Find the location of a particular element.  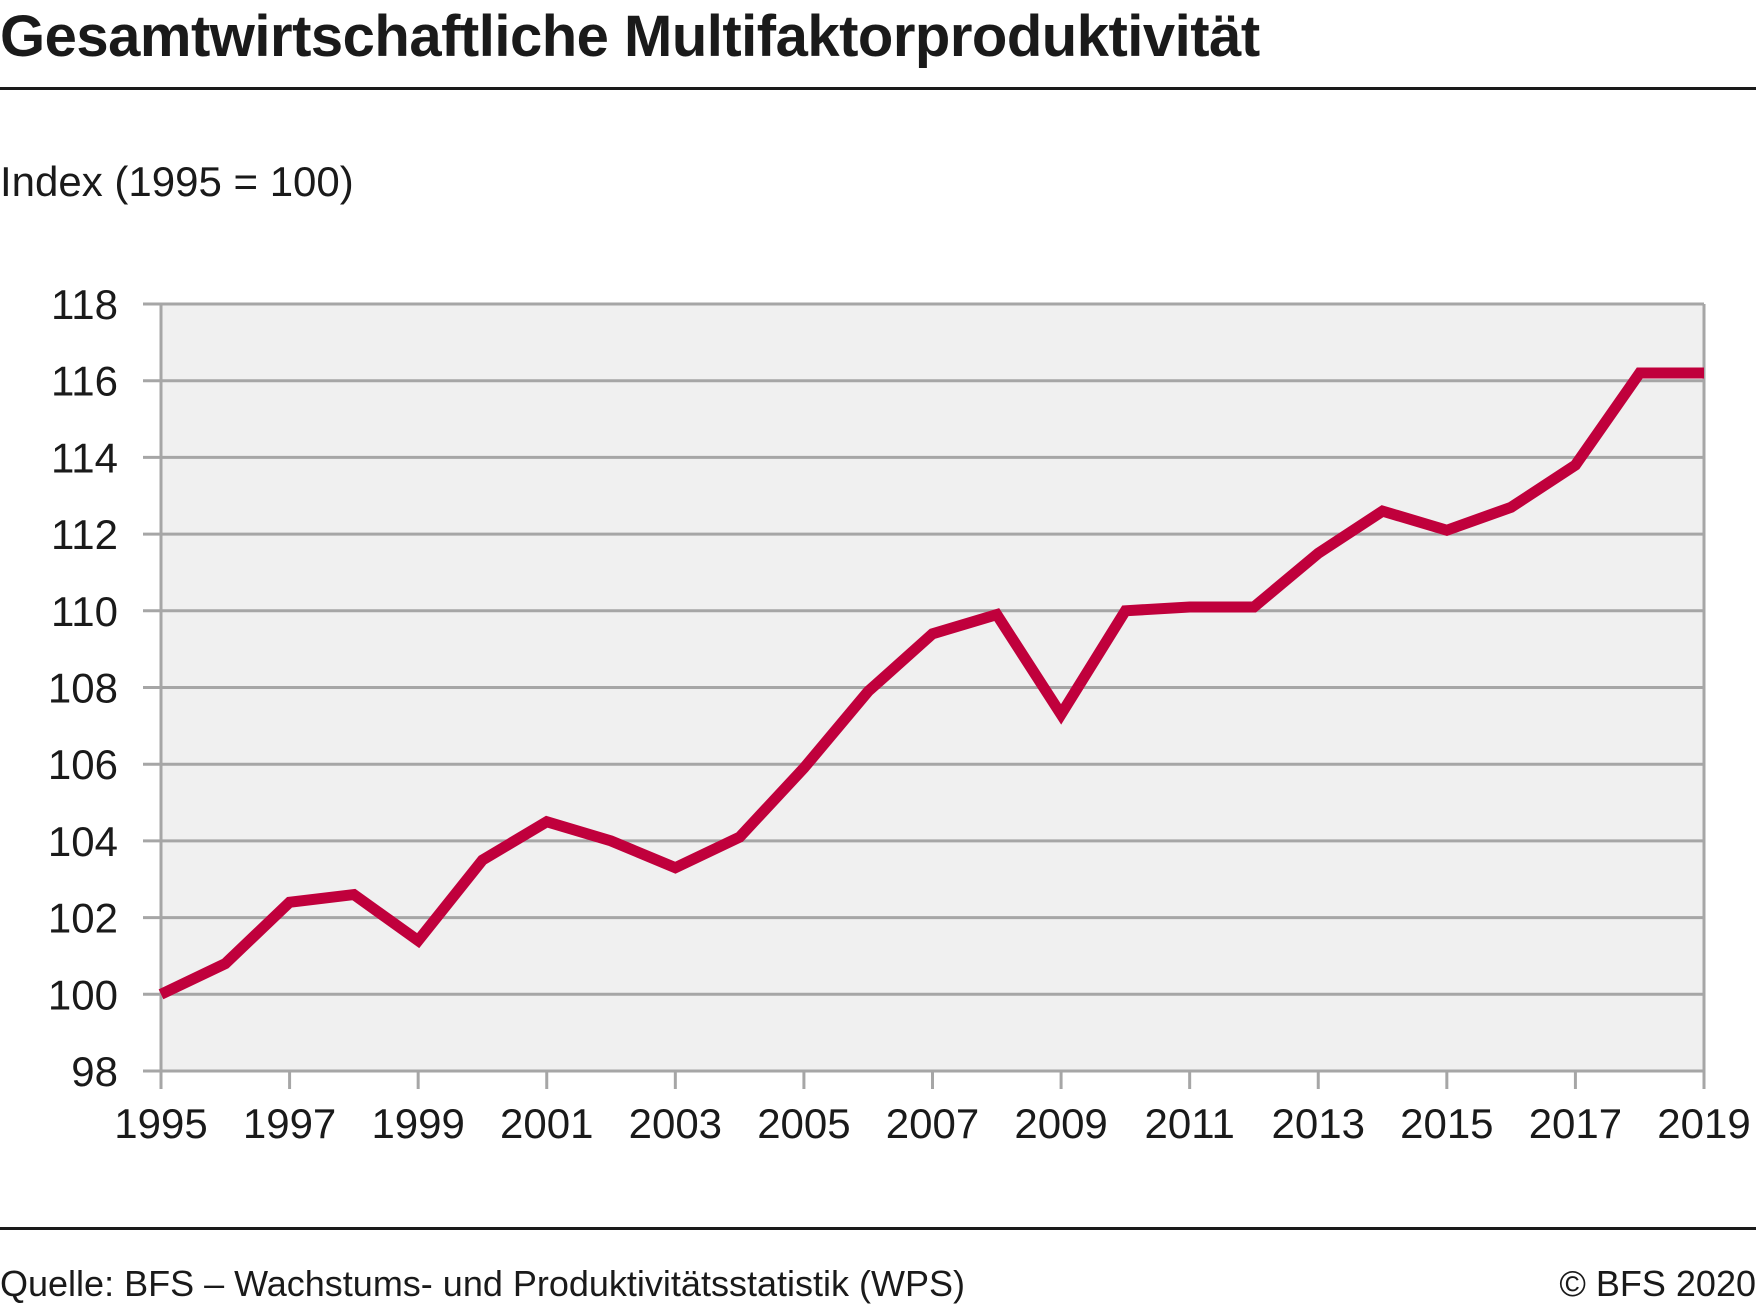

y-tick-label-114: 114 is located at coordinates (84, 457).